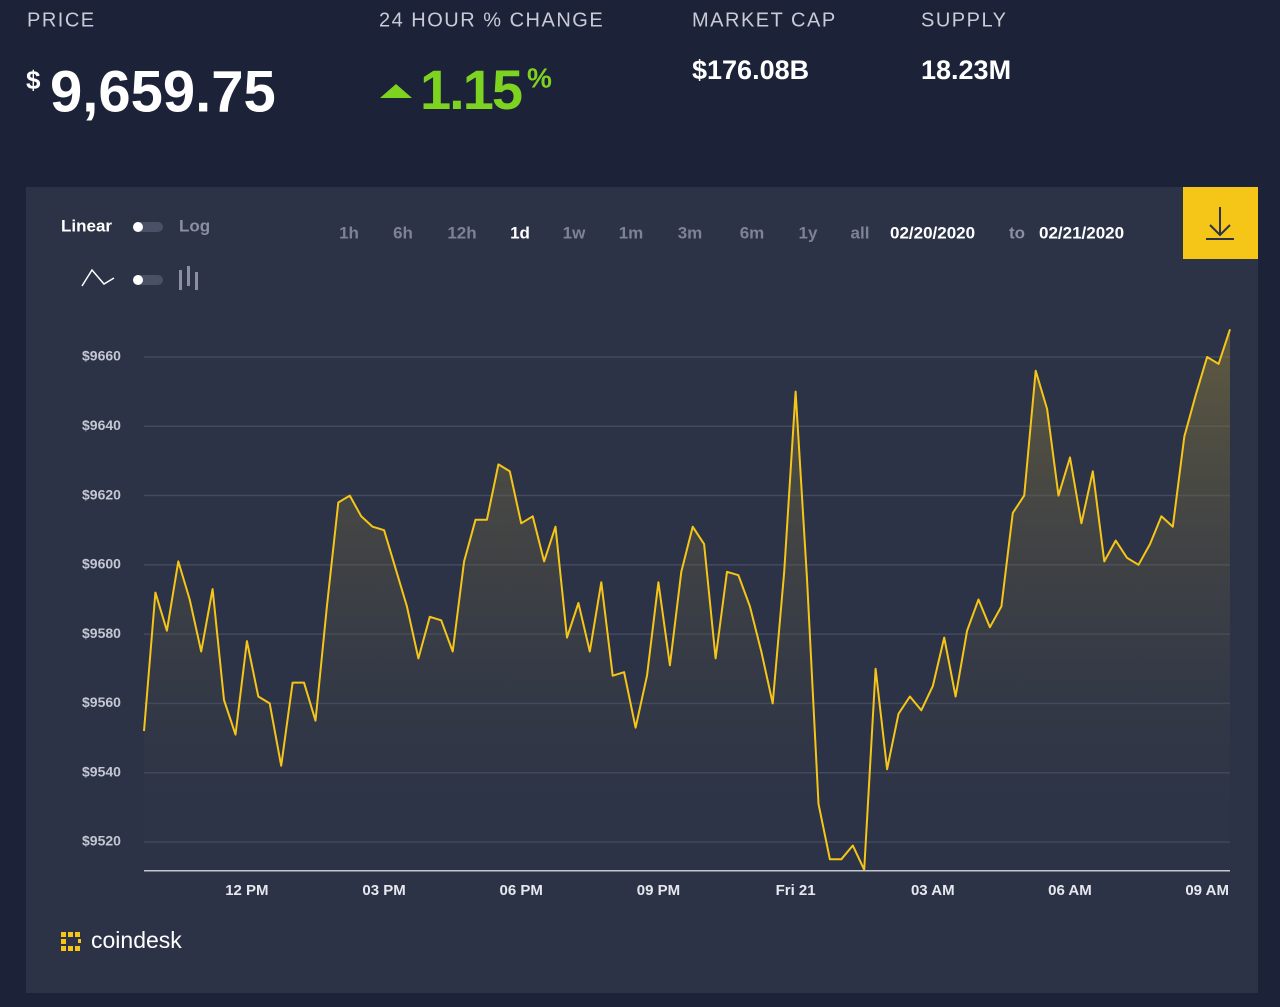  Describe the element at coordinates (71, 941) in the screenshot. I see `brand-logo` at that location.